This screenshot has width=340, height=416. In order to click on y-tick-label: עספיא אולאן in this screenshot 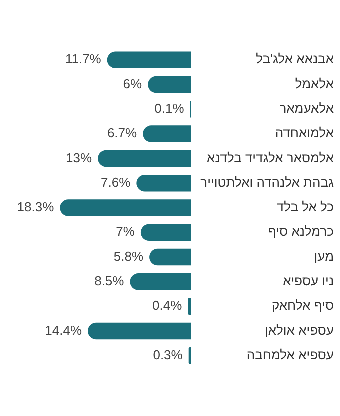, I will do `click(299, 330)`.